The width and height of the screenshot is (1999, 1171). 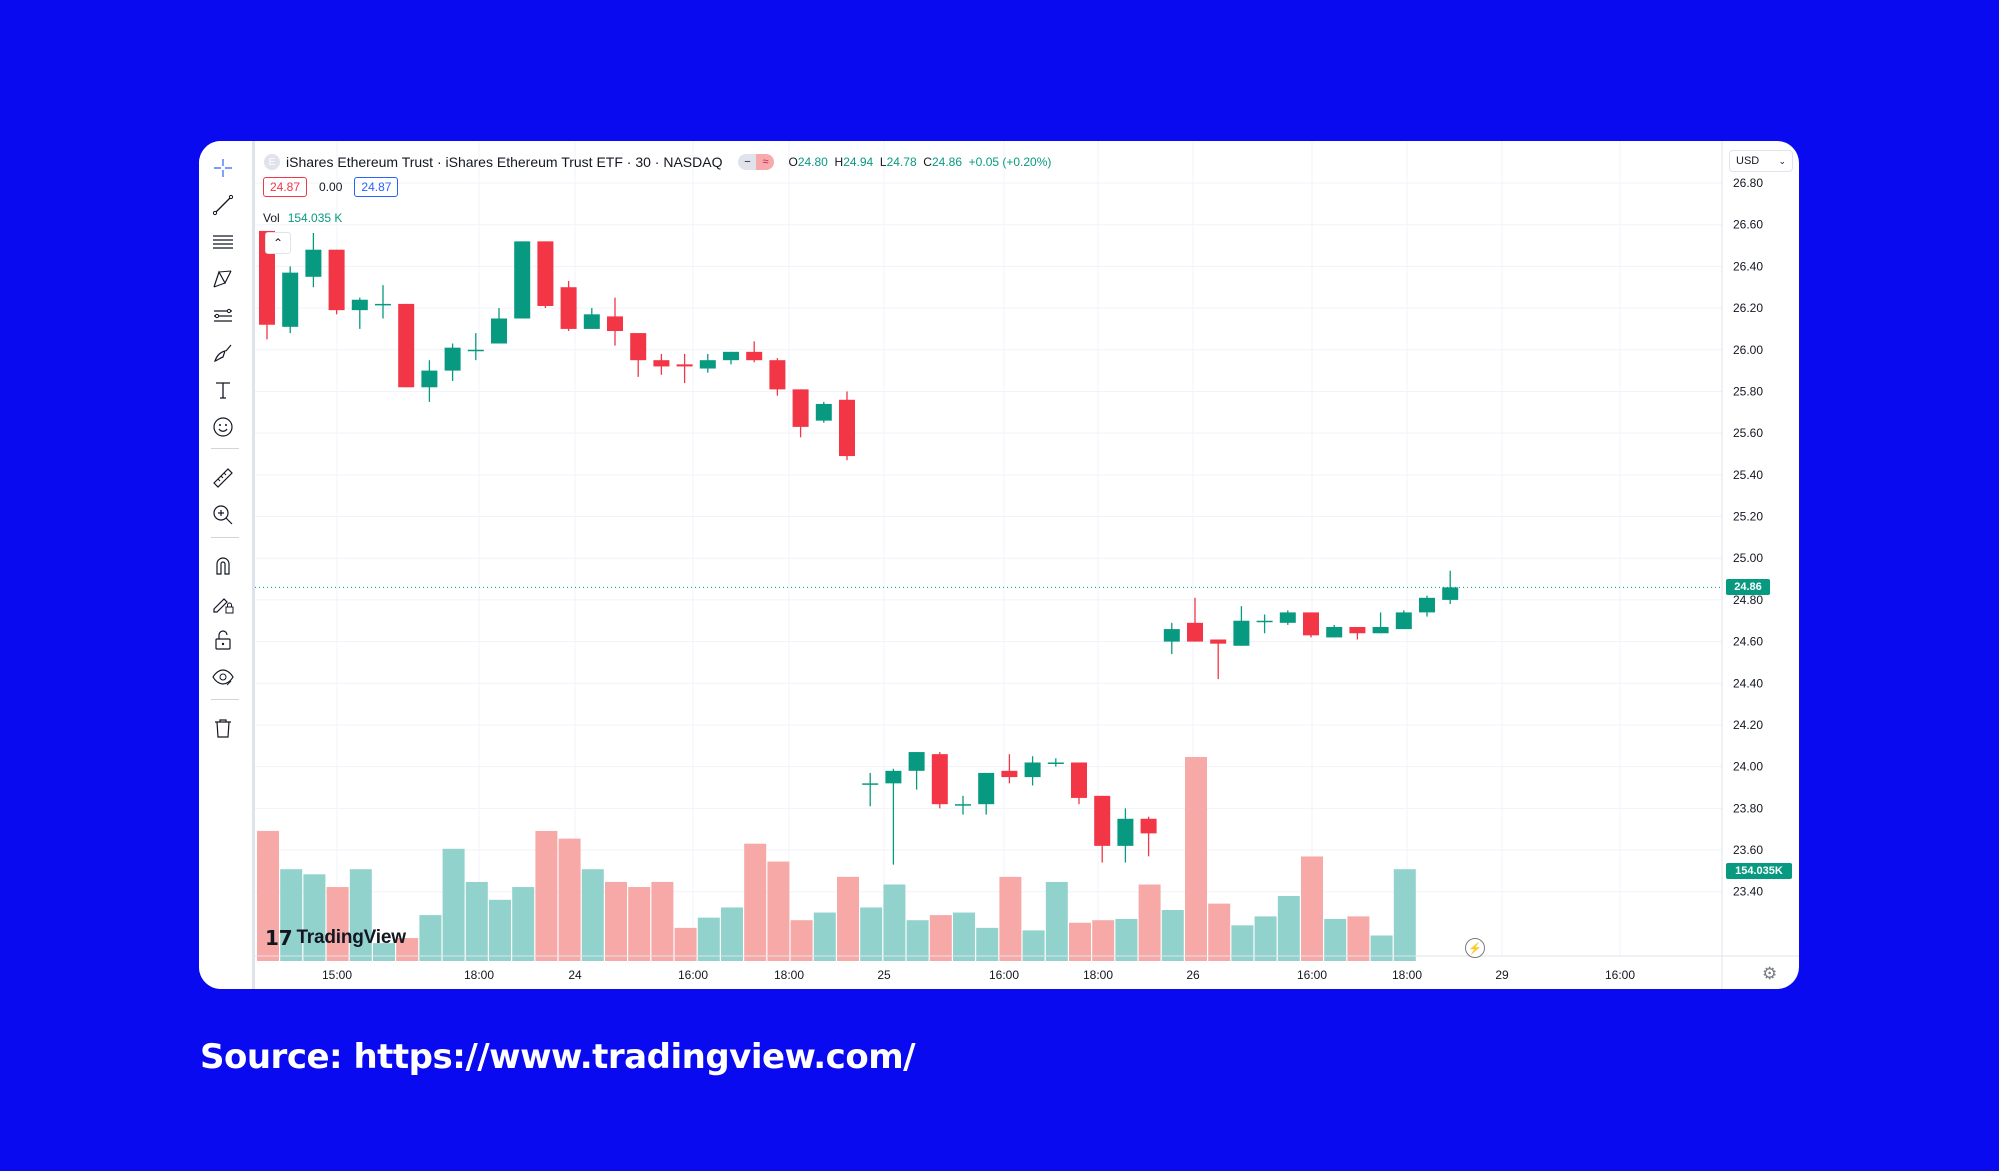 What do you see at coordinates (1748, 558) in the screenshot?
I see `y-tick-label: 25.00` at bounding box center [1748, 558].